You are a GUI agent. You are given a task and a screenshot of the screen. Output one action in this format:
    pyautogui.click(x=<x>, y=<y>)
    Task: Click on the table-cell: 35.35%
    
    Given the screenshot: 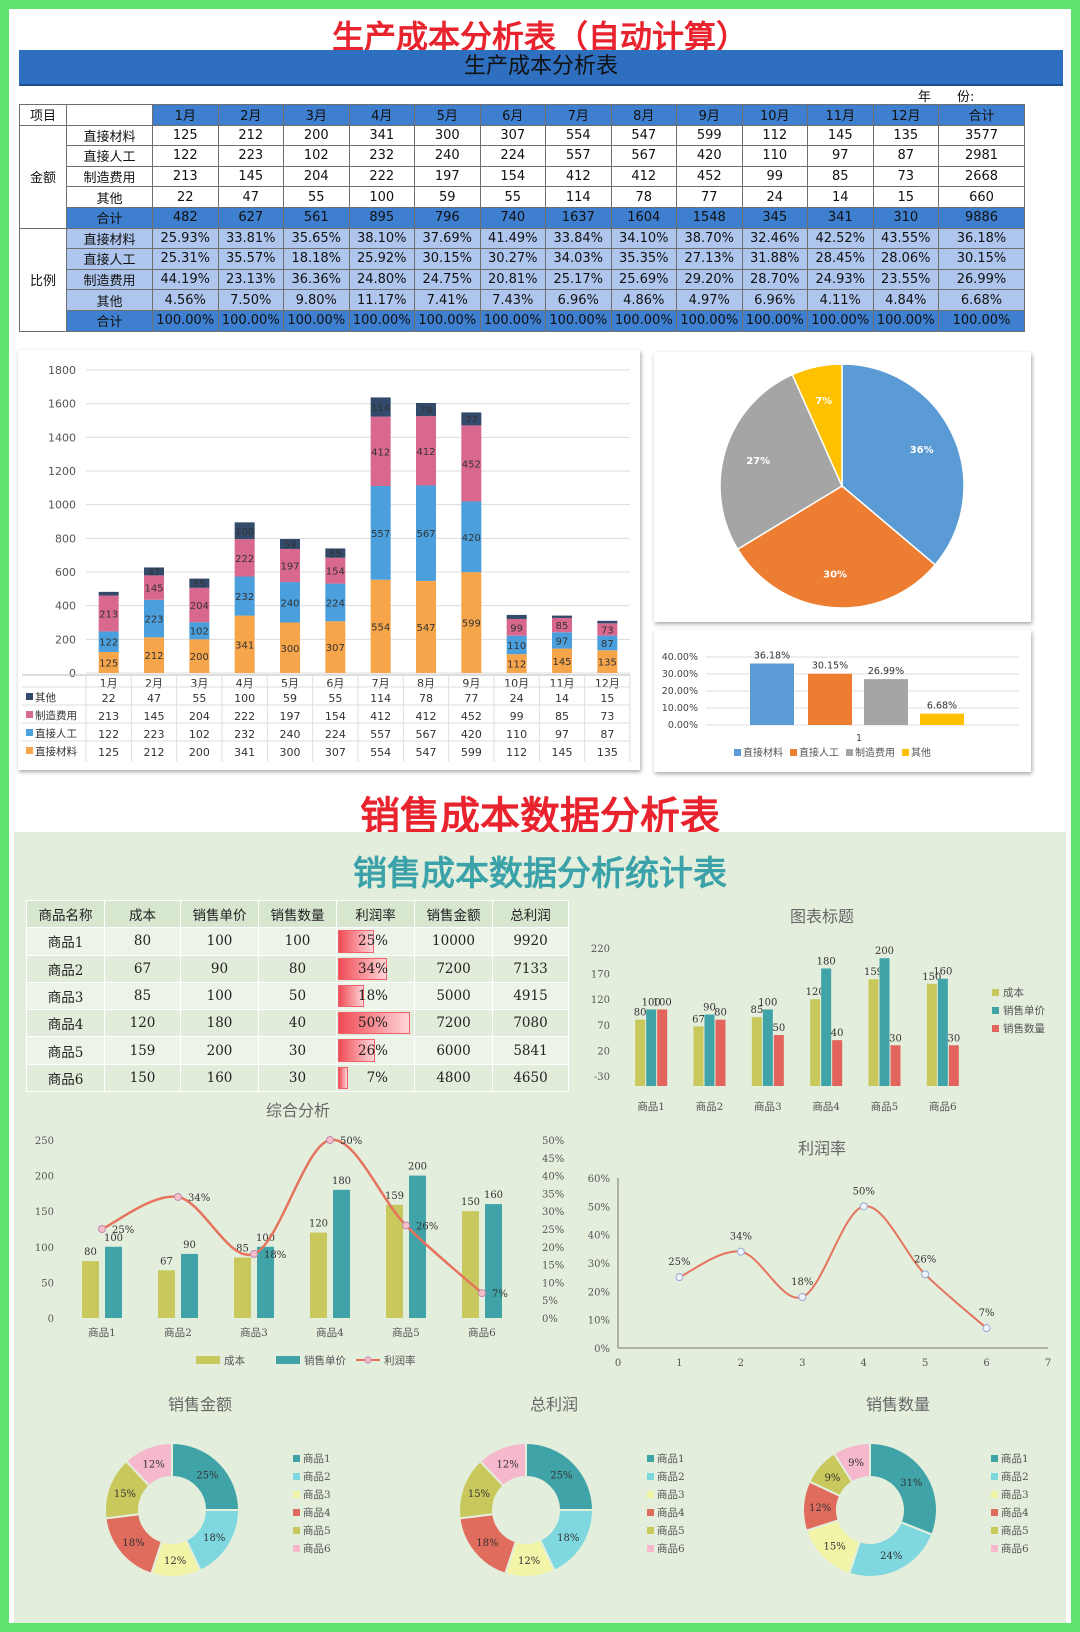 What is the action you would take?
    pyautogui.click(x=643, y=259)
    